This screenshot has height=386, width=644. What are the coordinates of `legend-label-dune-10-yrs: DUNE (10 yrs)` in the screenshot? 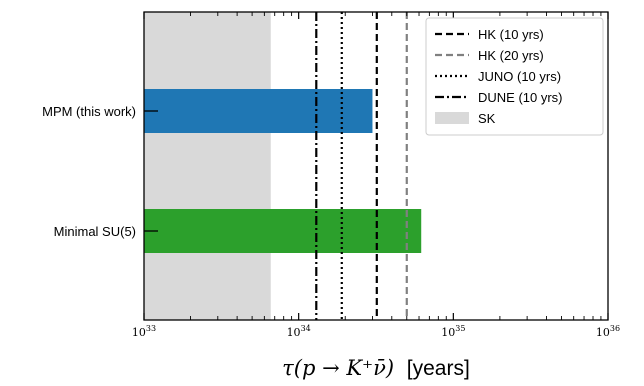 It's located at (520, 97).